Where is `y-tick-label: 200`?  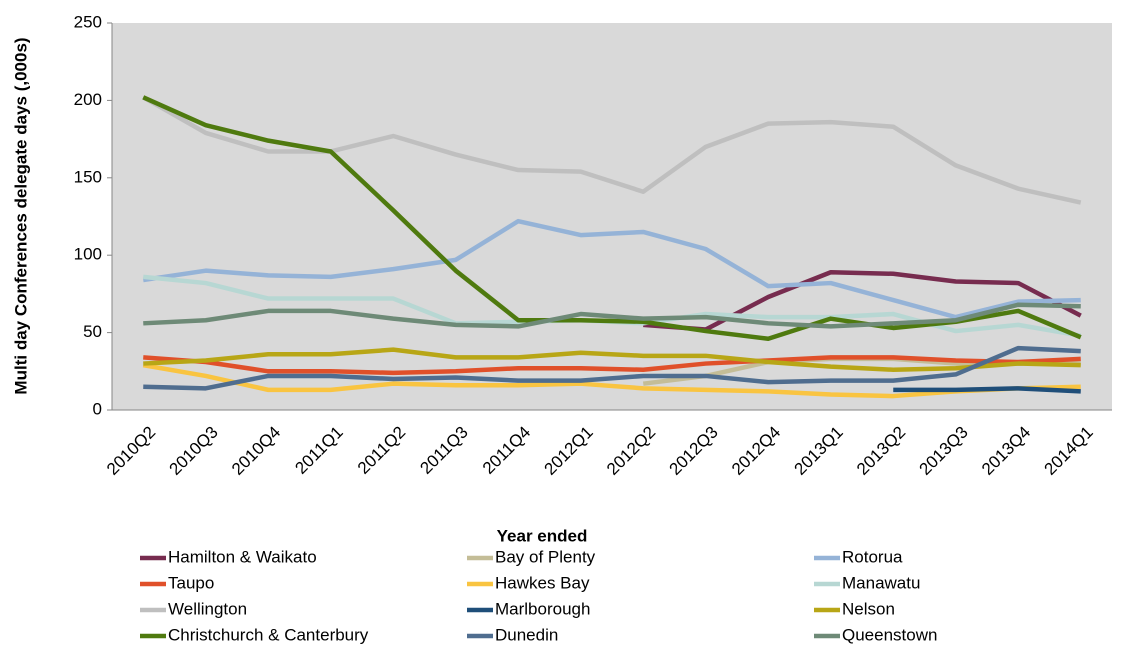 y-tick-label: 200 is located at coordinates (88, 99).